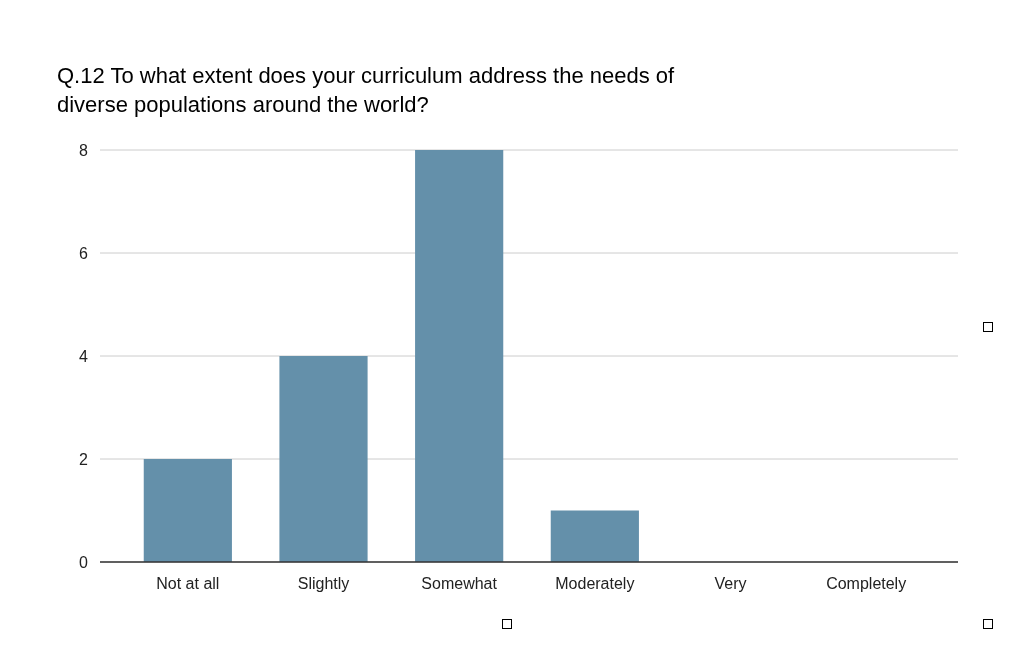 The height and width of the screenshot is (651, 1024). I want to click on y-tick-label: 4, so click(84, 356).